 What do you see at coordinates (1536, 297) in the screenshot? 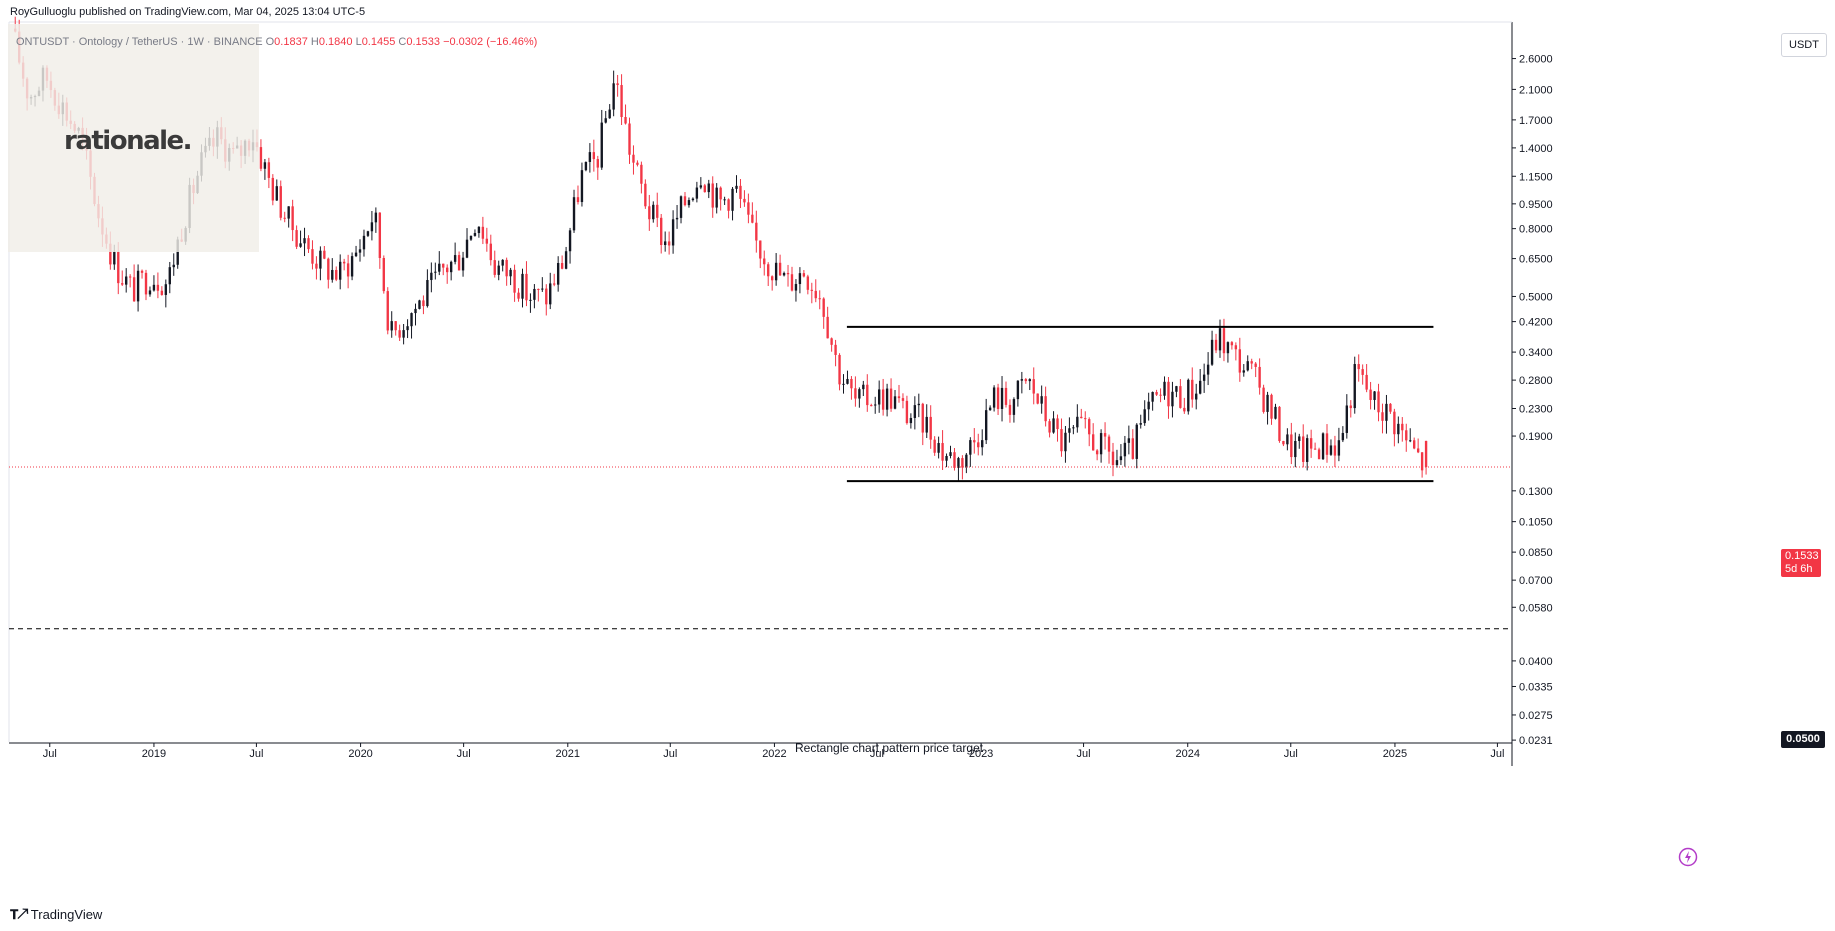
I see `price-tick-label: 0.5000` at bounding box center [1536, 297].